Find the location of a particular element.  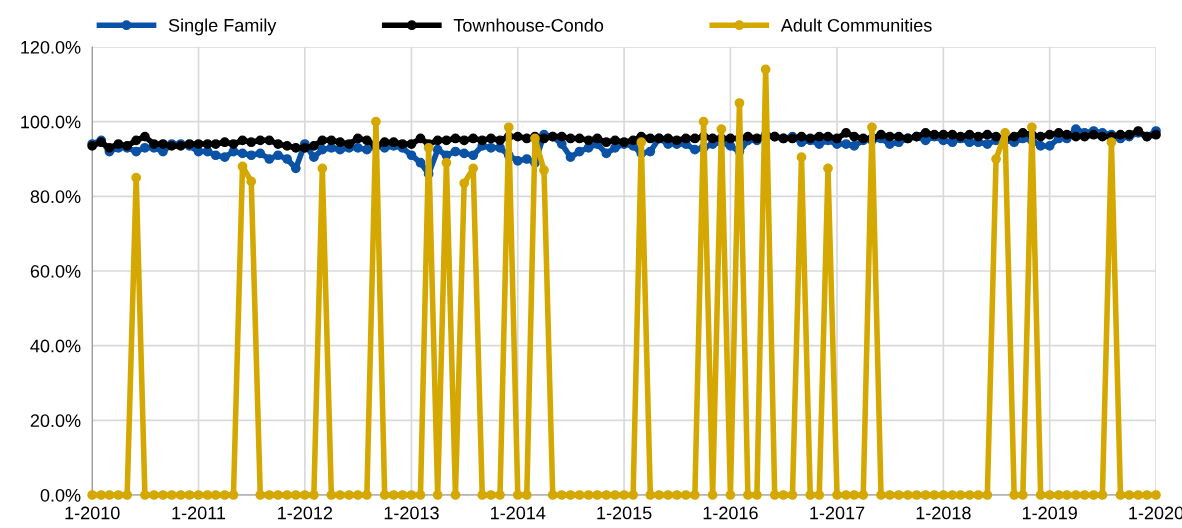

y-tick-label: 100.0% is located at coordinates (51, 122).